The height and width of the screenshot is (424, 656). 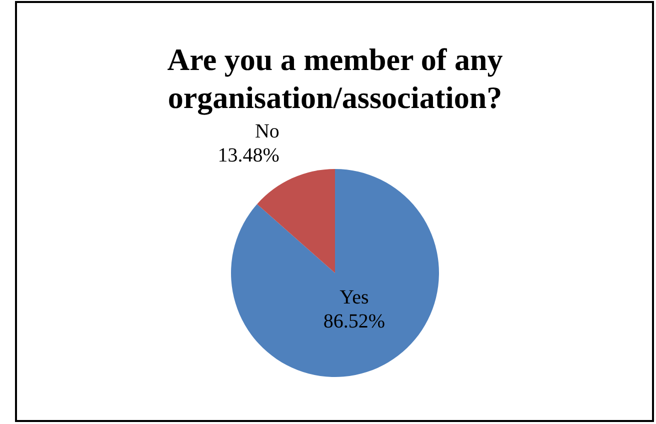 I want to click on pie-slice, so click(x=296, y=221).